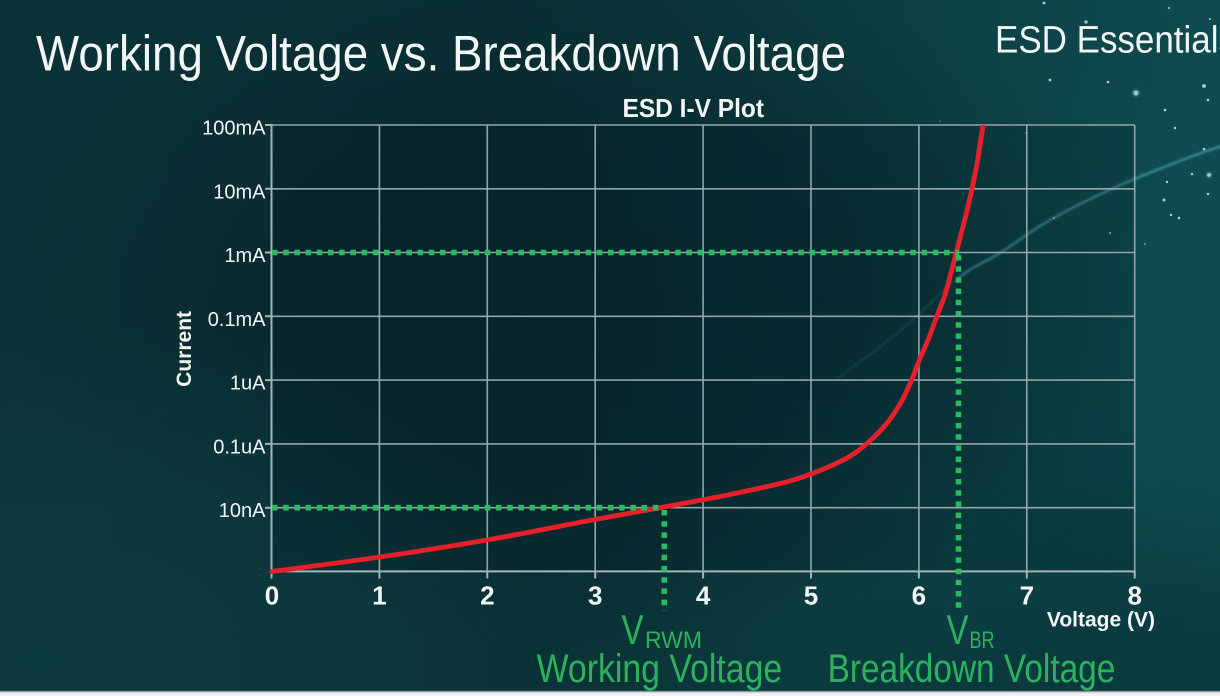 This screenshot has width=1220, height=696. I want to click on svg-text: 8, so click(1134, 596).